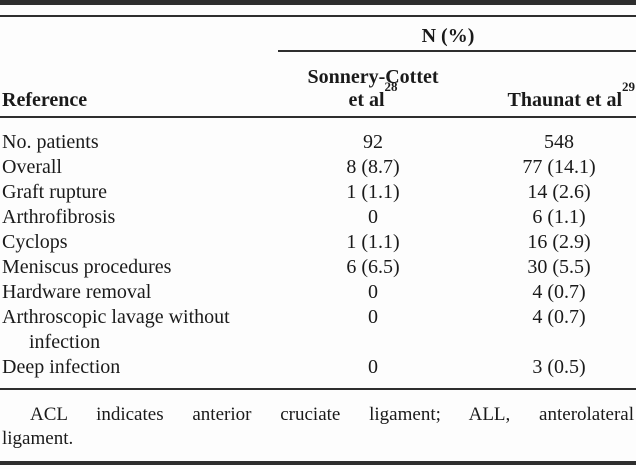  Describe the element at coordinates (32, 167) in the screenshot. I see `row-label: Overall` at that location.